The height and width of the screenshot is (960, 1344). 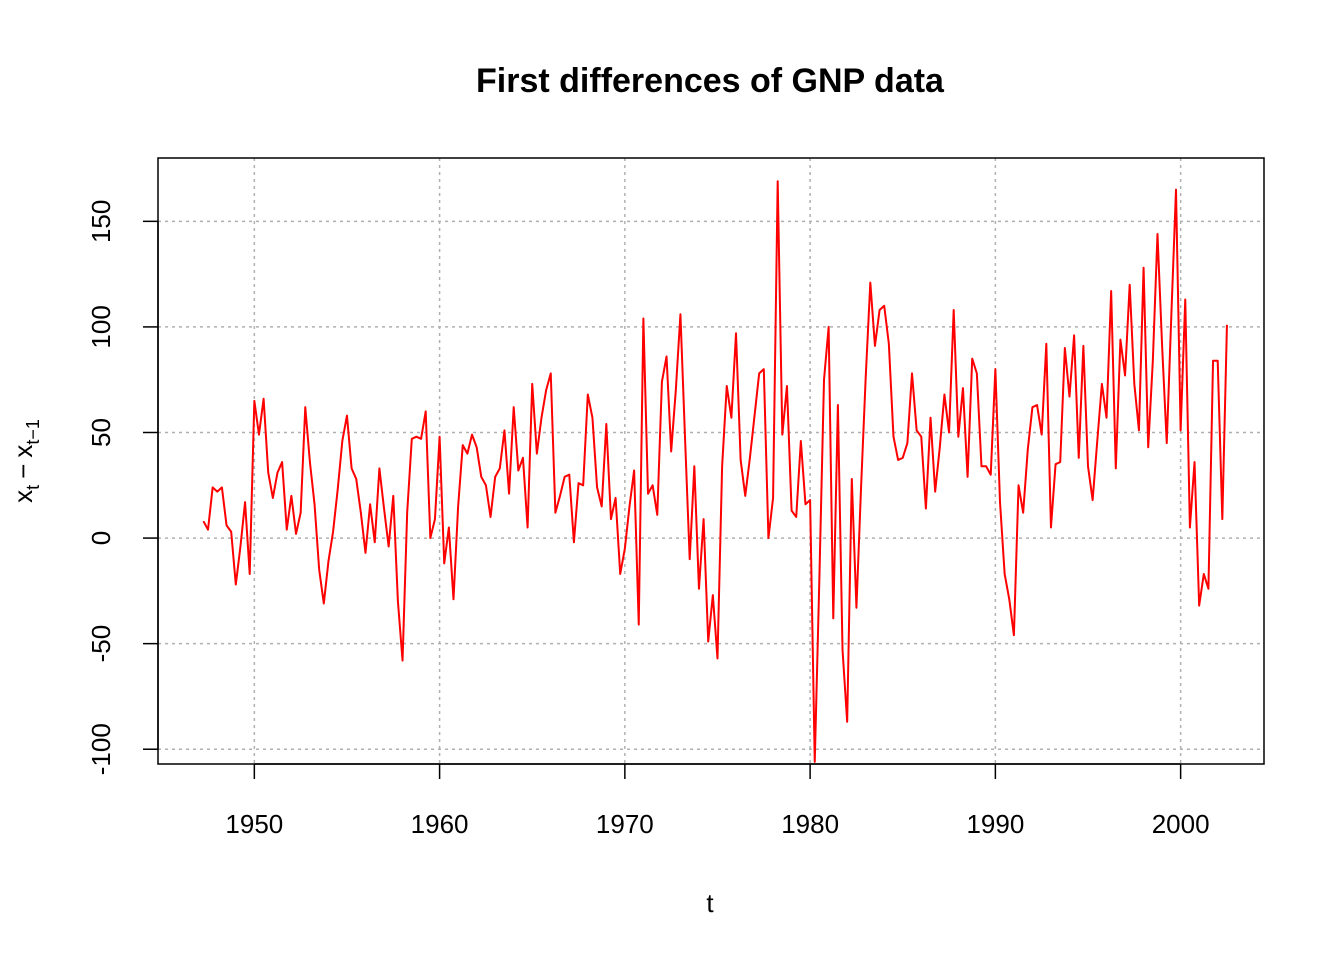 What do you see at coordinates (710, 903) in the screenshot?
I see `x-axis-label: t` at bounding box center [710, 903].